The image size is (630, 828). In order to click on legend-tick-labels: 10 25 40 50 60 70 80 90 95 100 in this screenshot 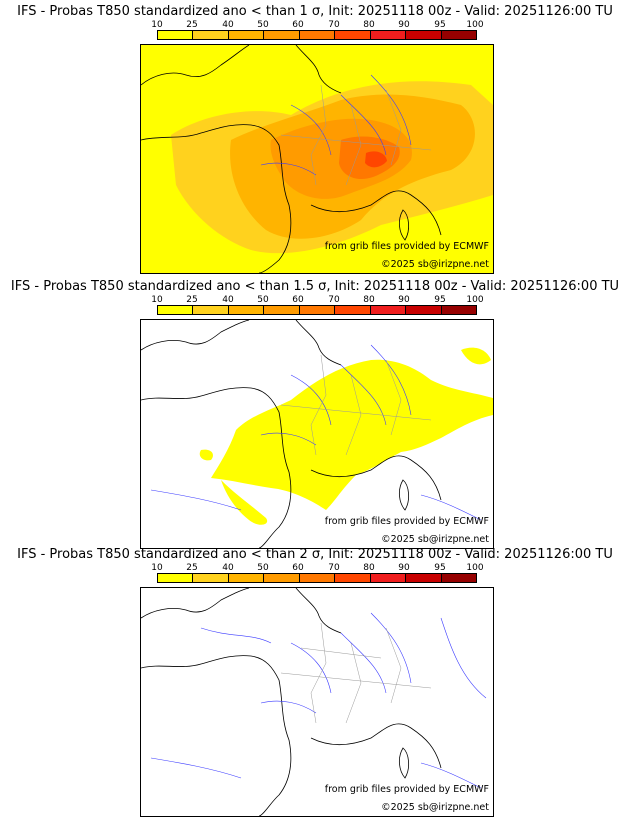, I will do `click(318, 25)`.